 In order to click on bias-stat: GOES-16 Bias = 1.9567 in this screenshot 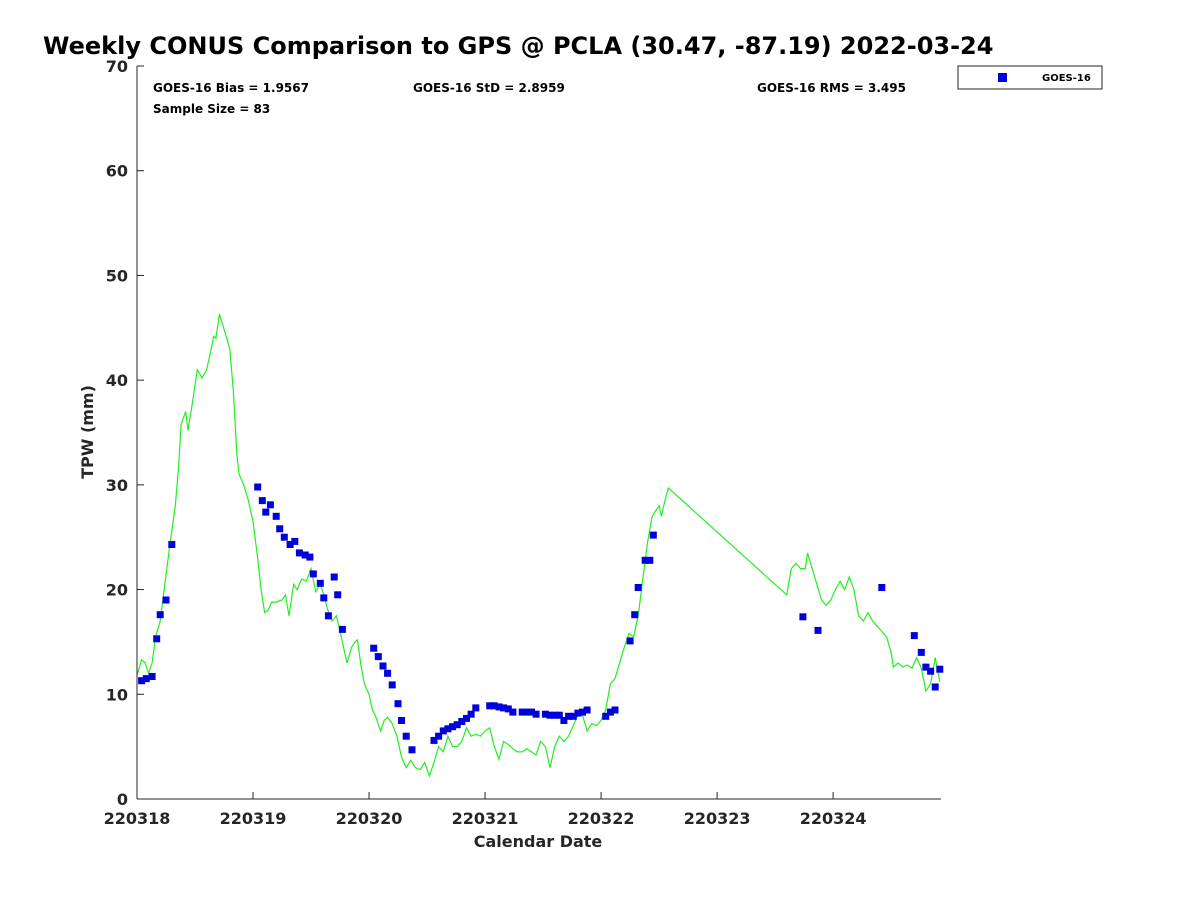, I will do `click(231, 88)`.